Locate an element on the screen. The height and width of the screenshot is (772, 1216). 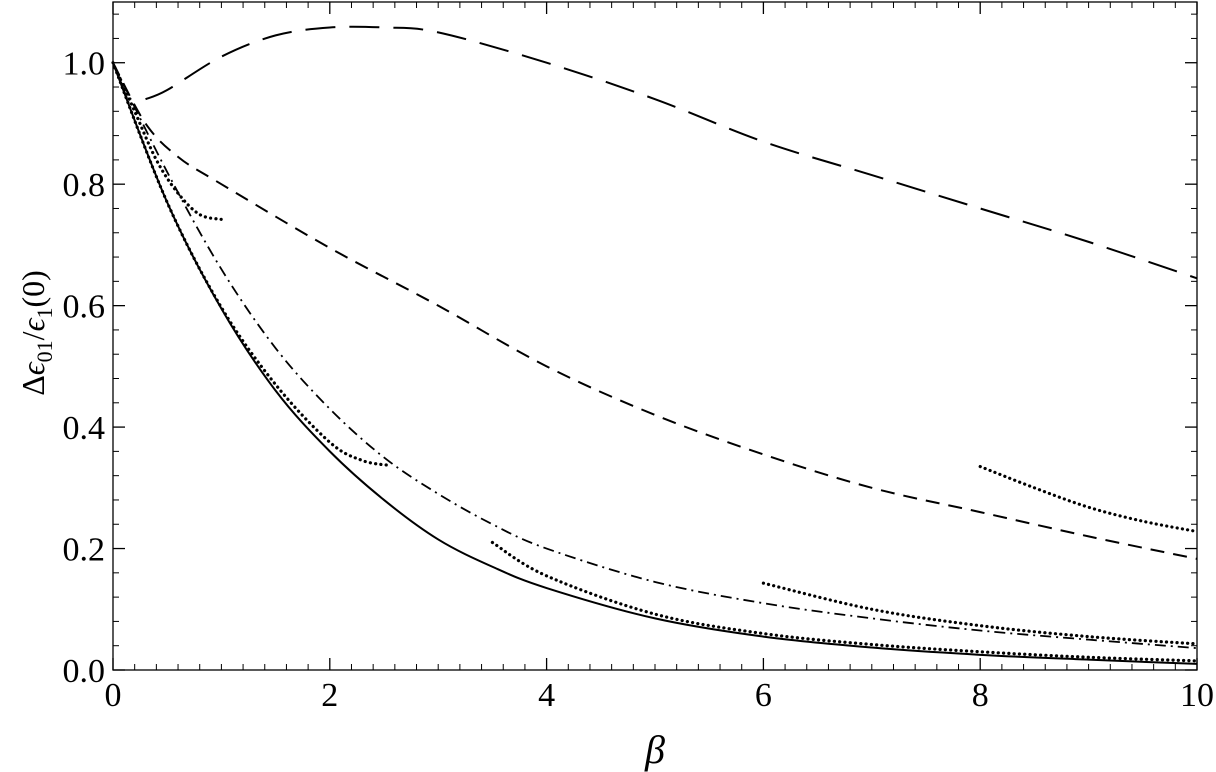
y-tick-label: 1.0 is located at coordinates (84, 64).